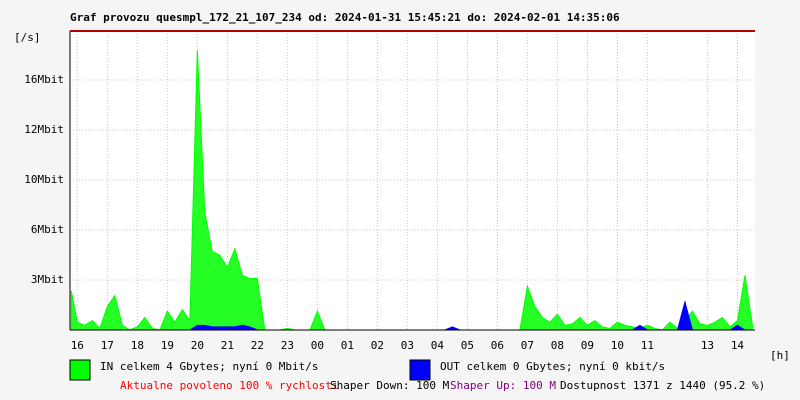  I want to click on x-tick-label: 23, so click(287, 345).